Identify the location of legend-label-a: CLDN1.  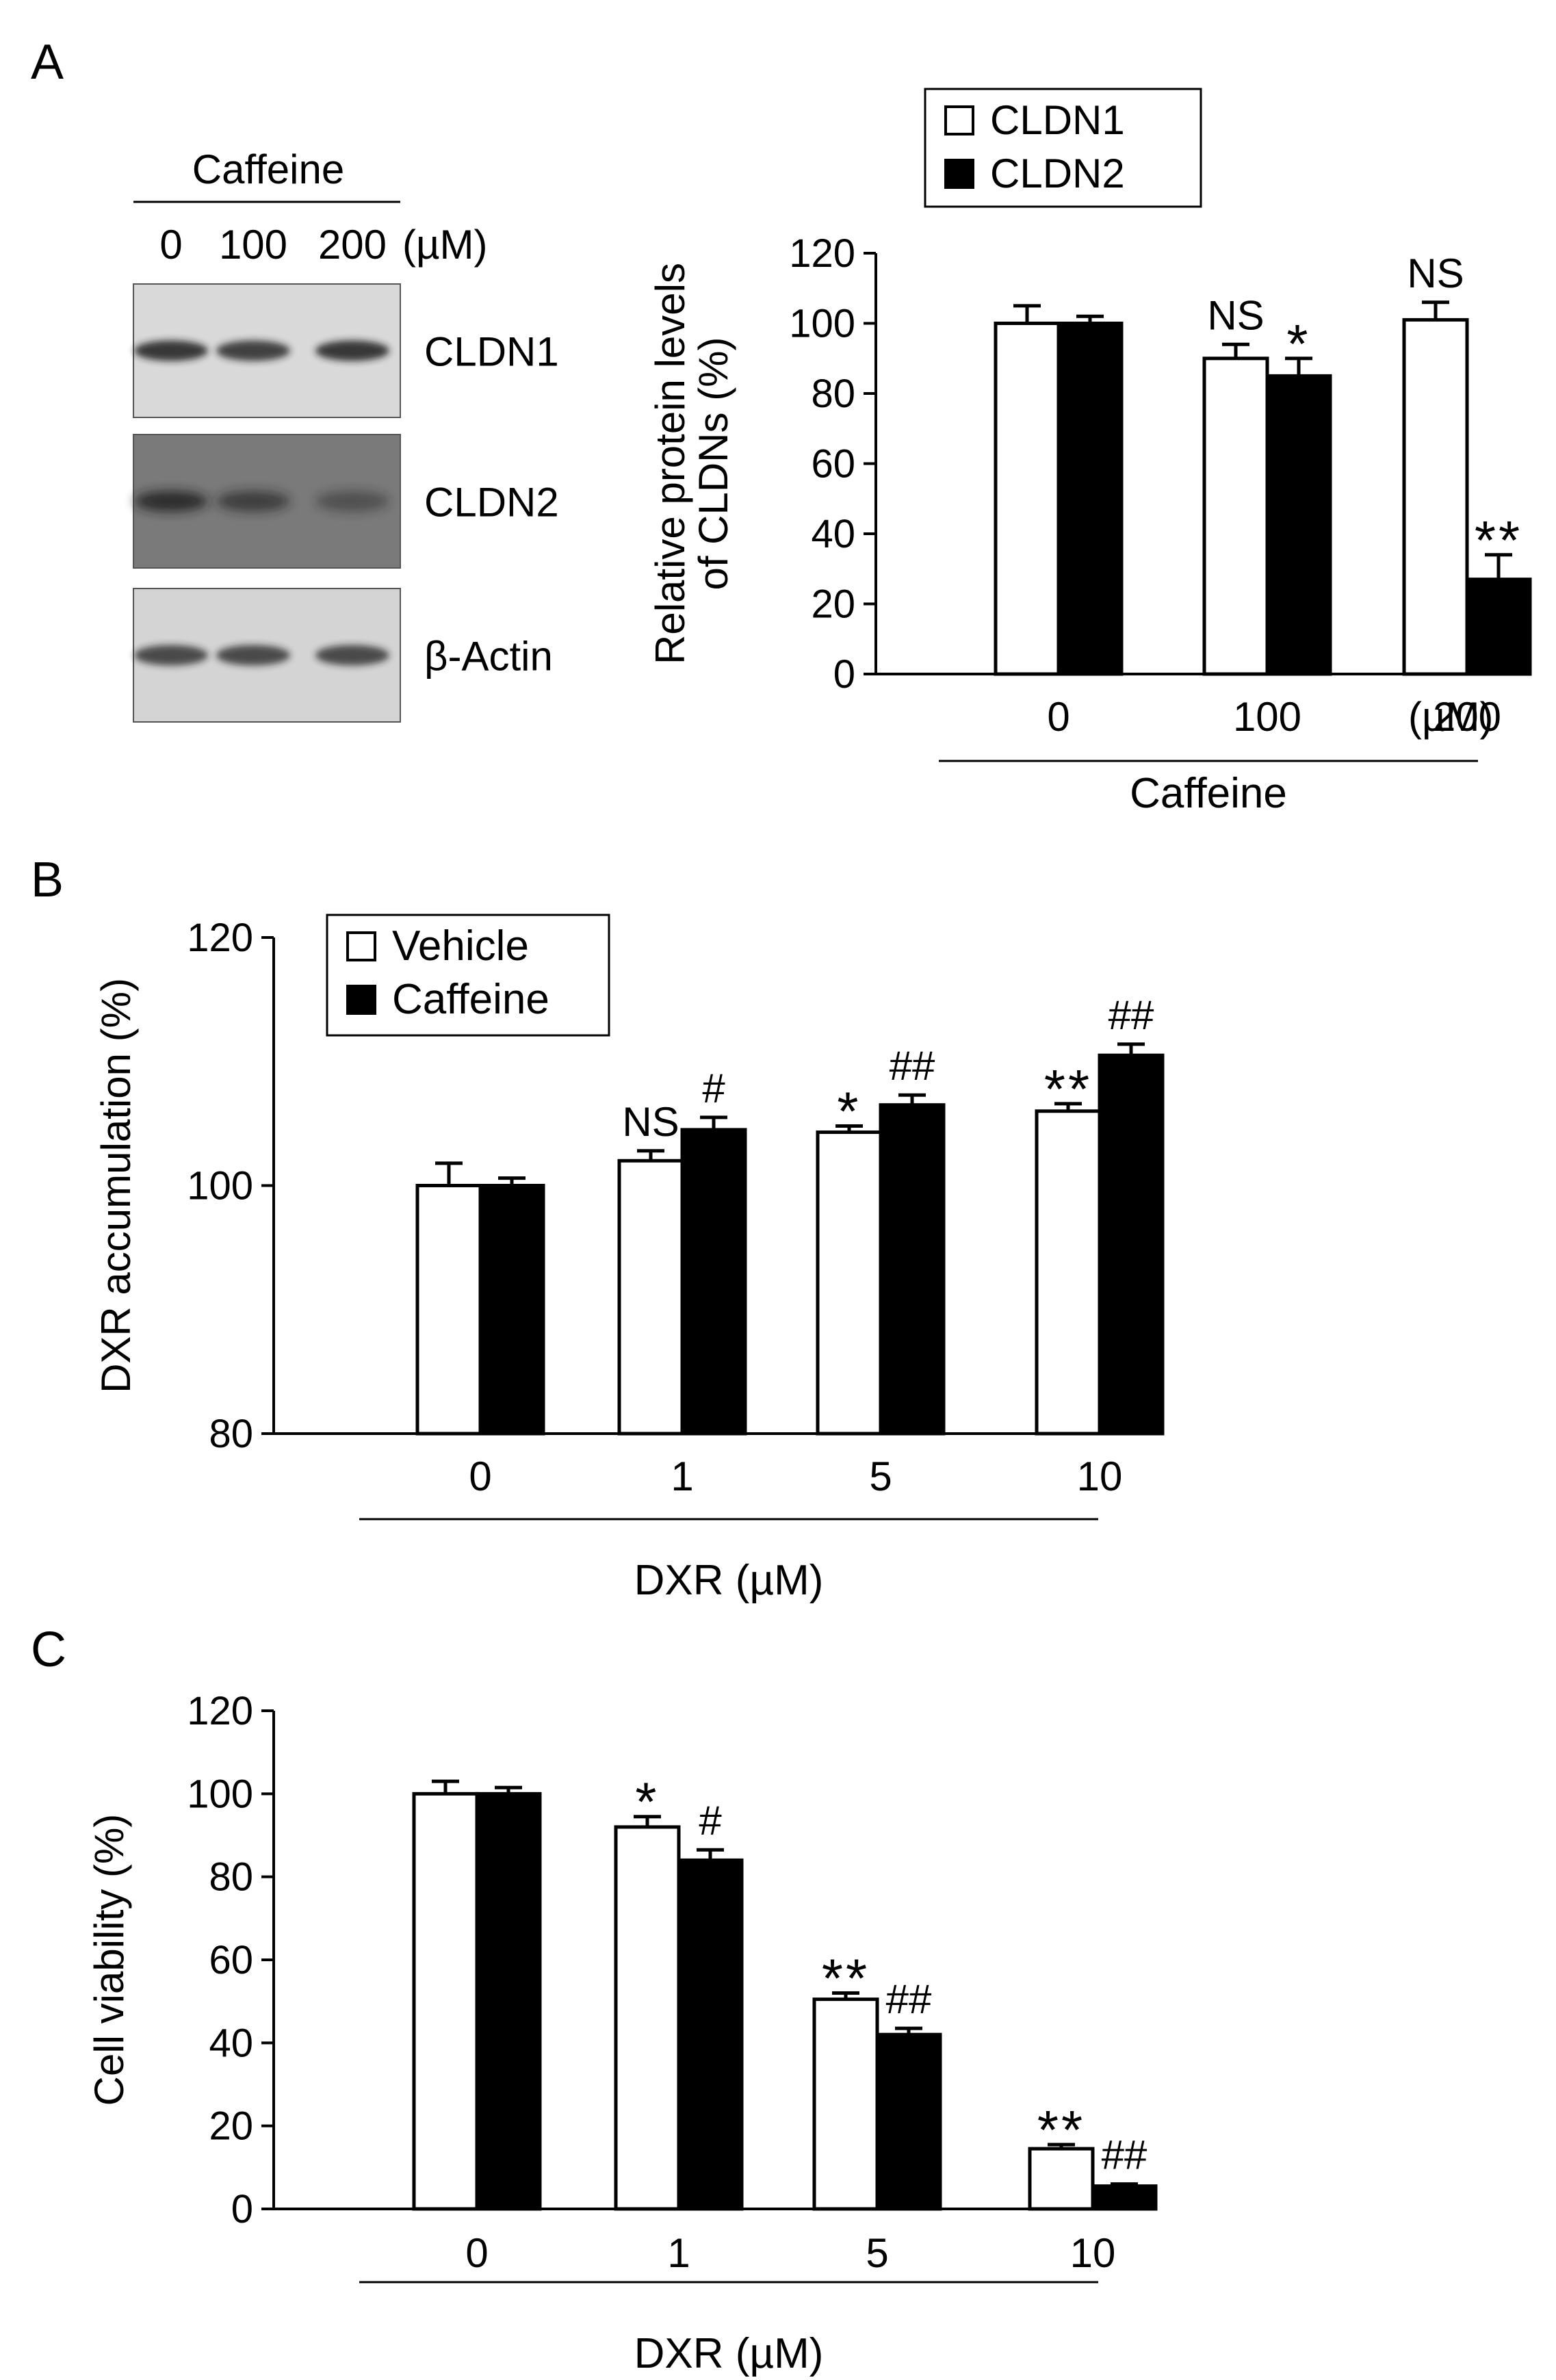
(1057, 120).